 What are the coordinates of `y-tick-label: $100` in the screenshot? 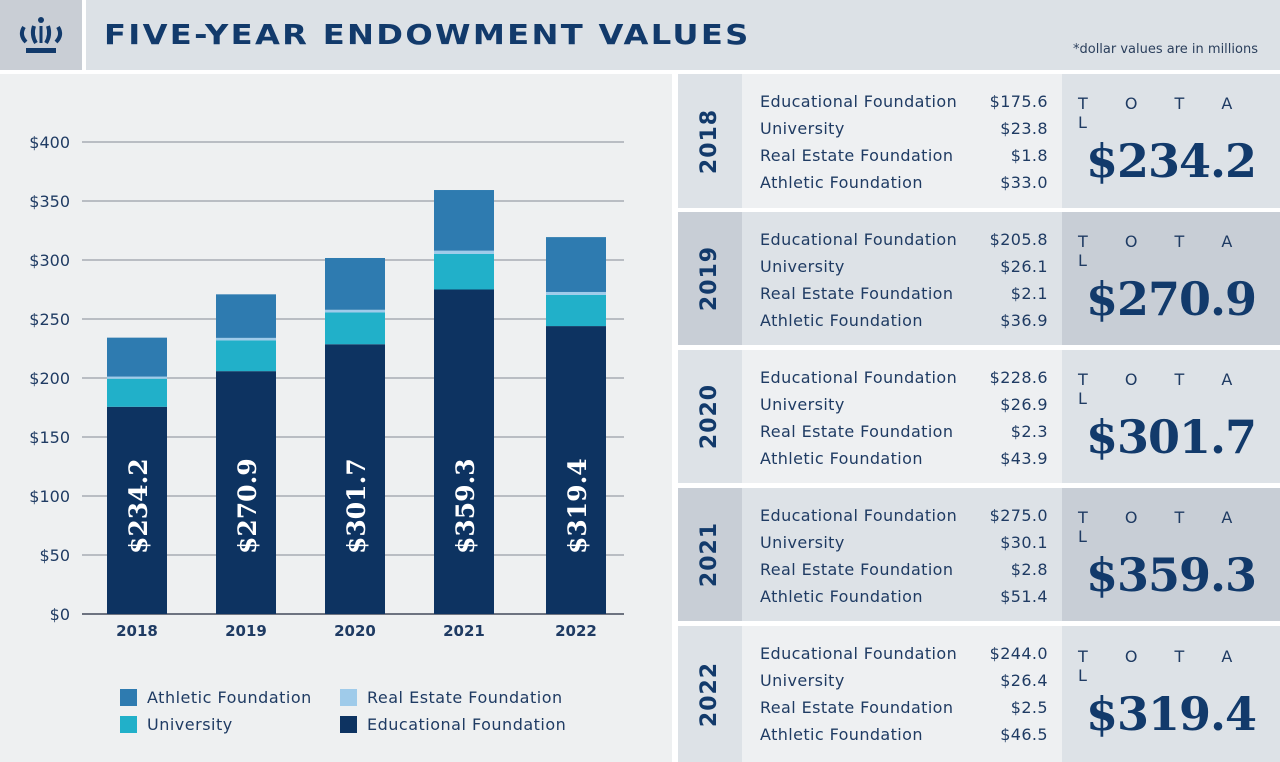 It's located at (49, 496).